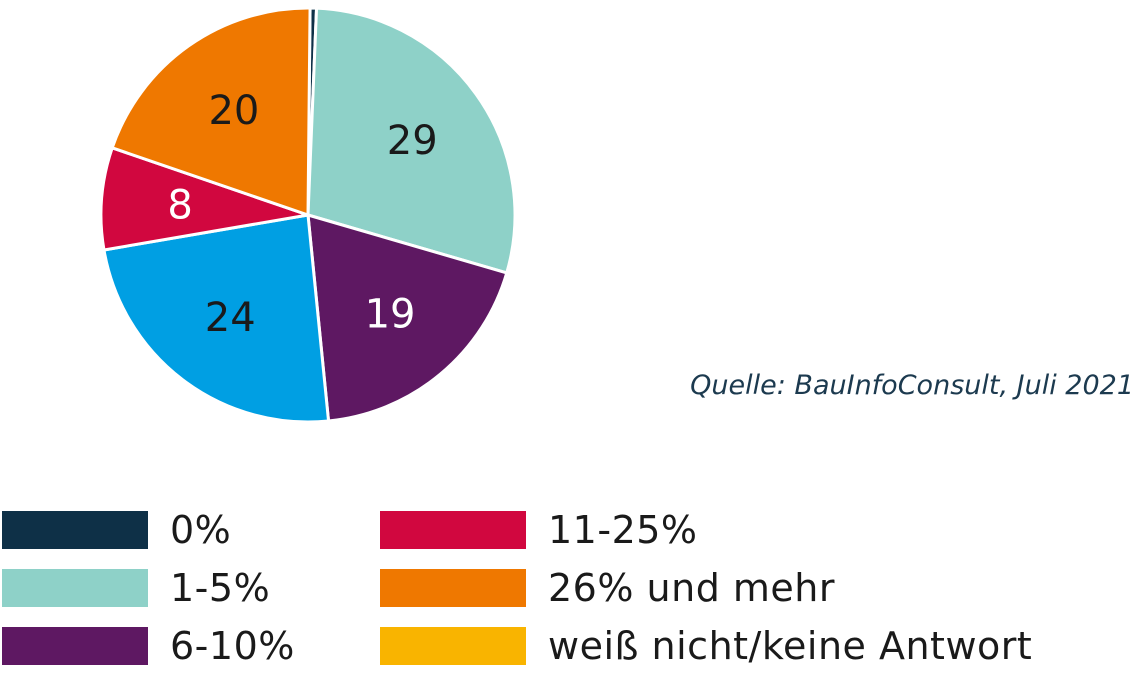  What do you see at coordinates (233, 111) in the screenshot?
I see `pie-data-label: 20` at bounding box center [233, 111].